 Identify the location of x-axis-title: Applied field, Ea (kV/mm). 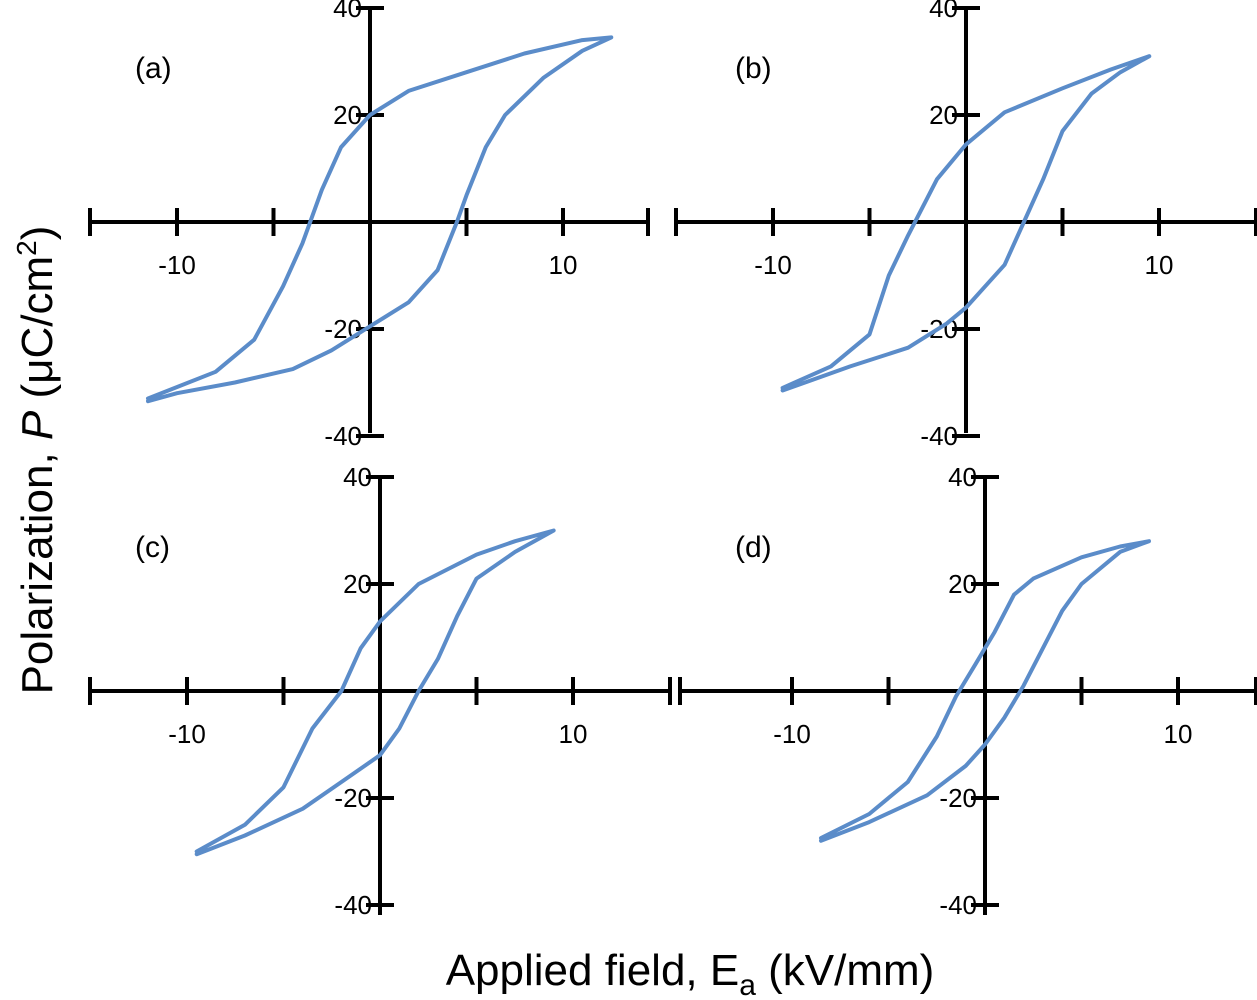
(690, 973).